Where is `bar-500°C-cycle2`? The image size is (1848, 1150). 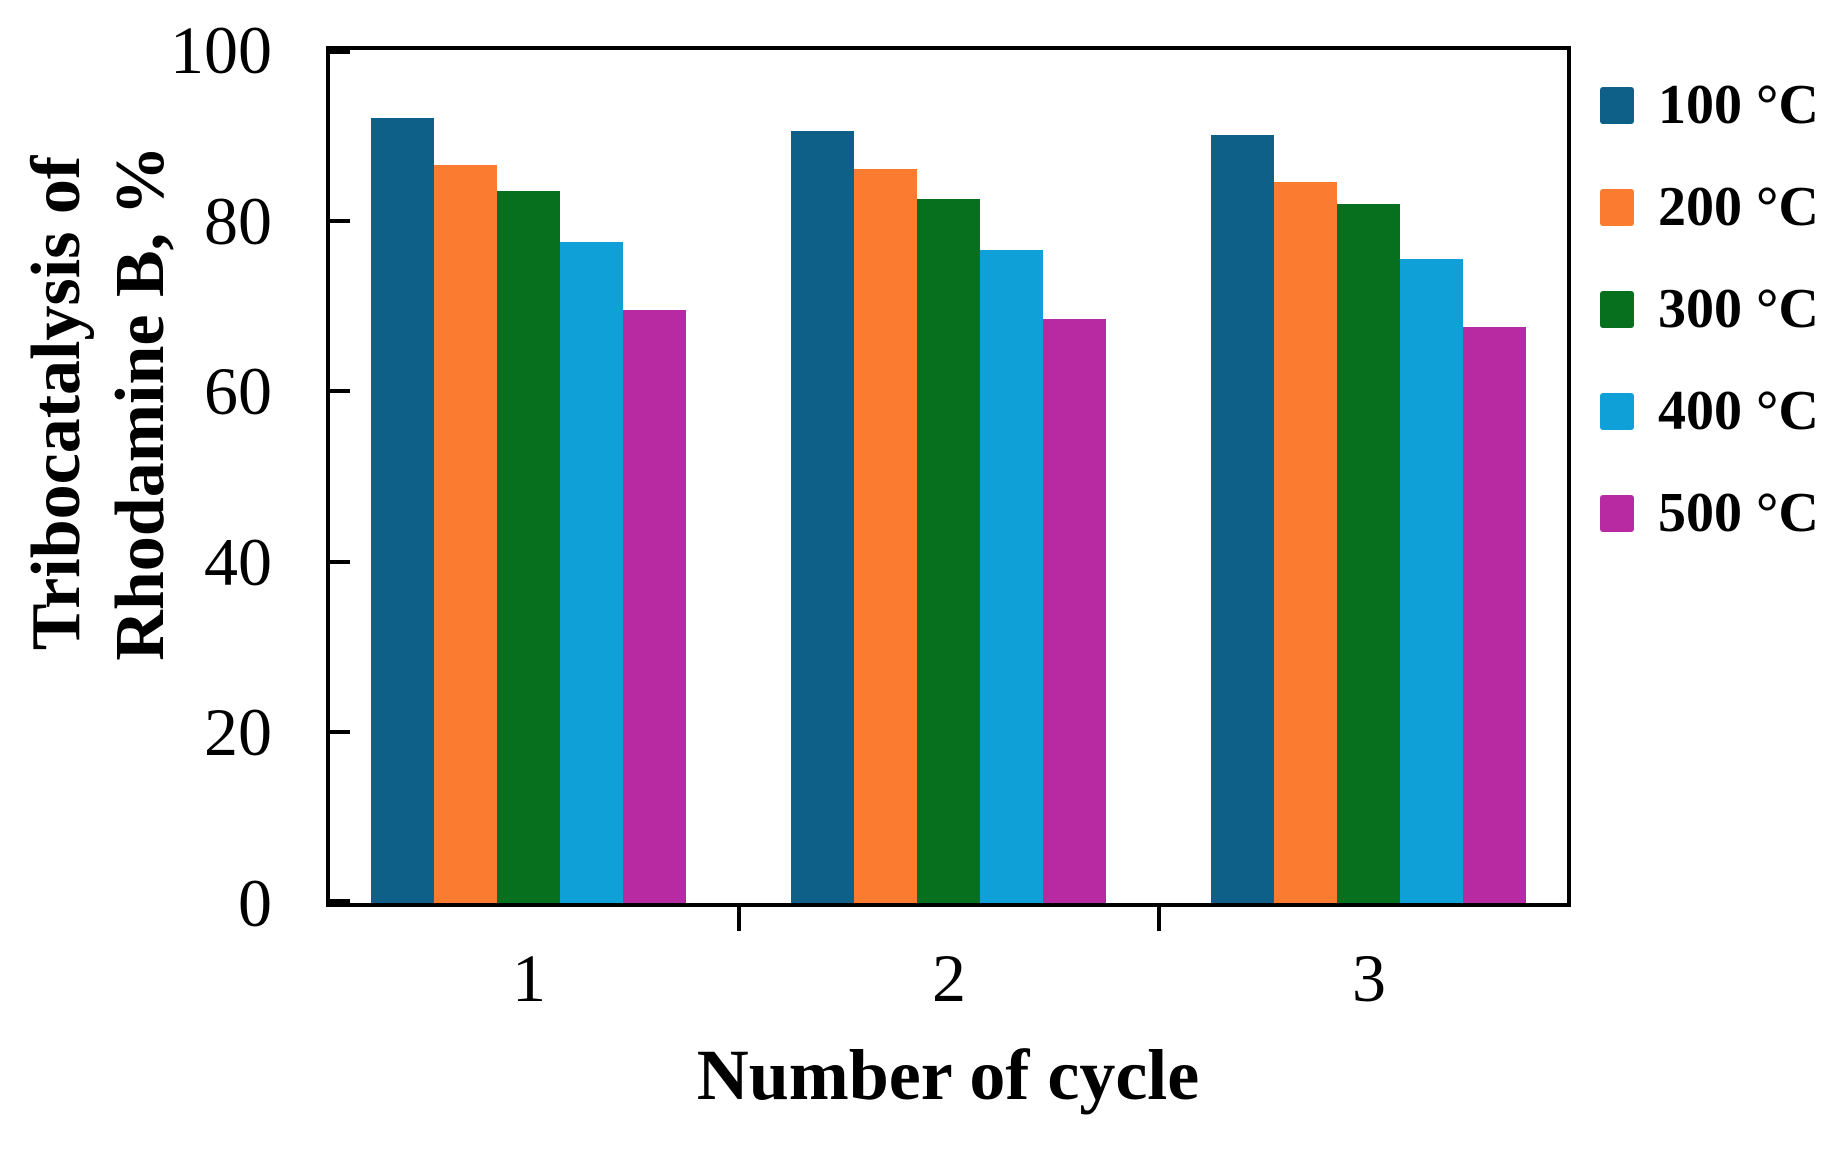 bar-500°C-cycle2 is located at coordinates (1074, 611).